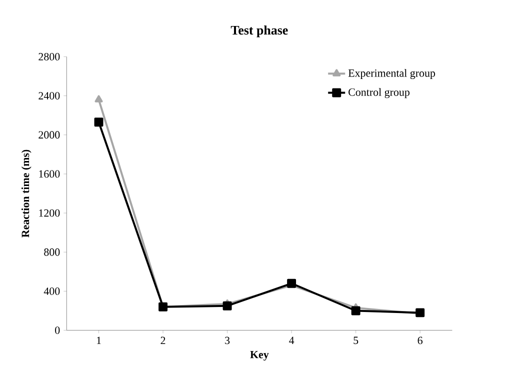 This screenshot has width=516, height=384. I want to click on x-tick-label: 6, so click(420, 340).